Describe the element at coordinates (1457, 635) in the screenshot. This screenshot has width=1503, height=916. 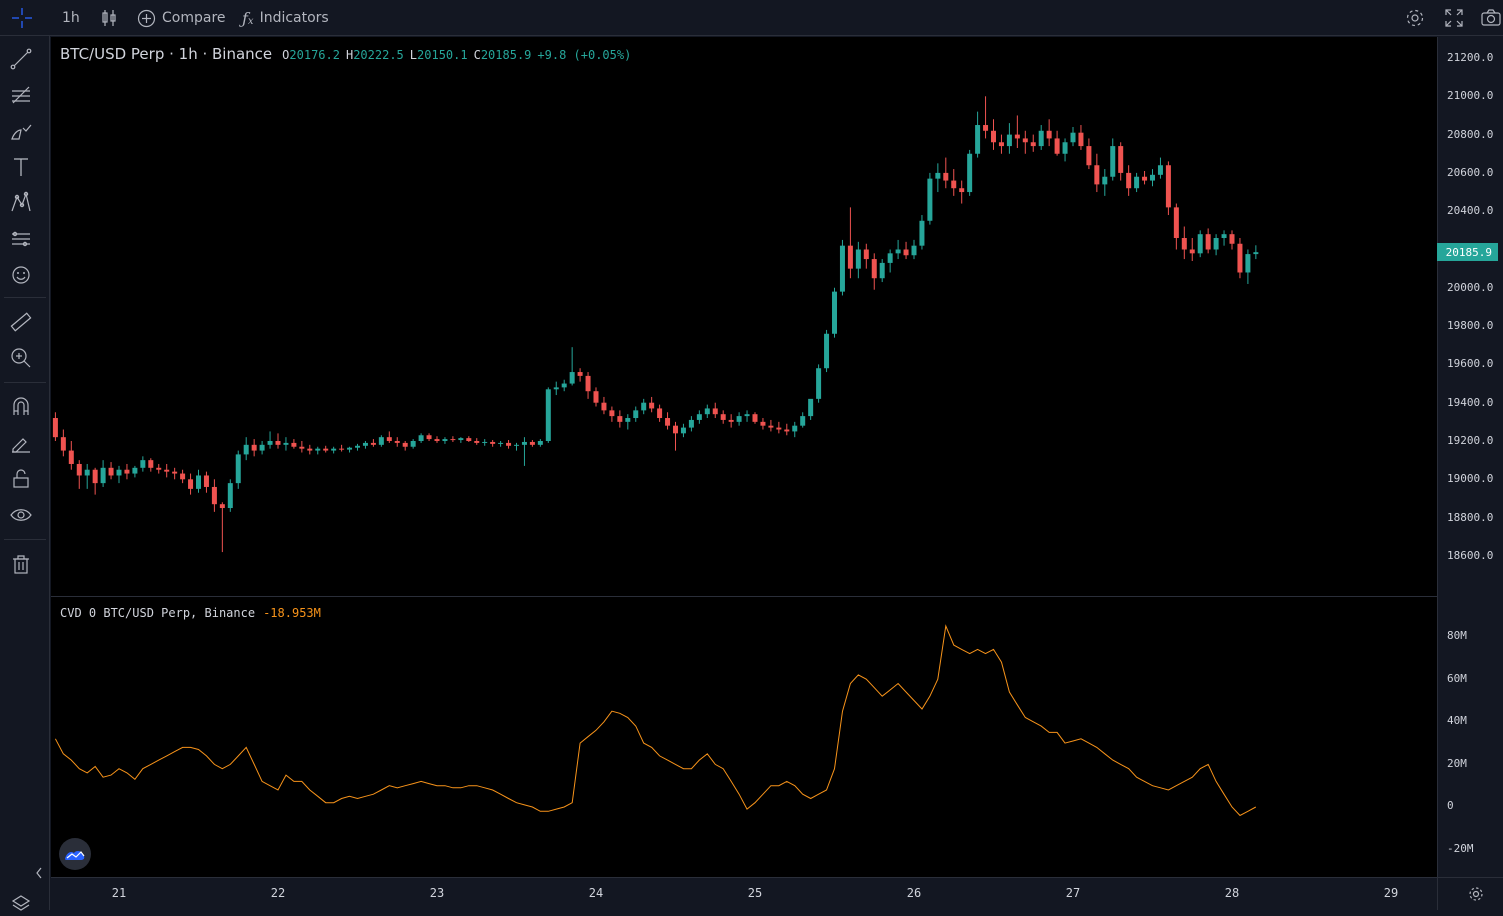
I see `cvd-axis-label: 80M` at that location.